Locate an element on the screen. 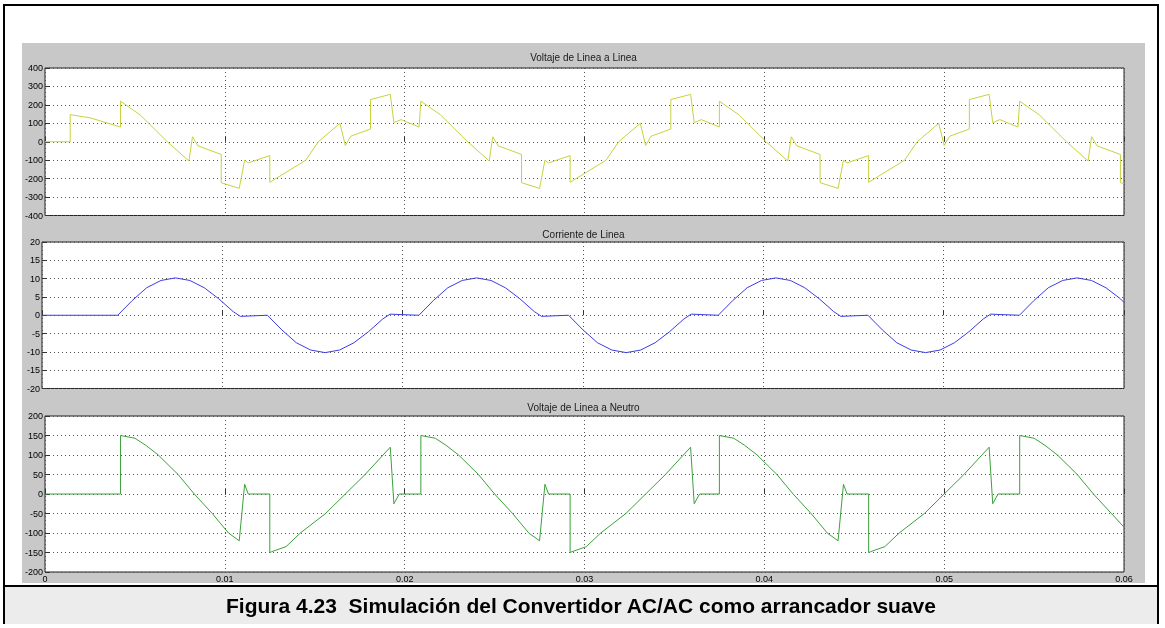 The width and height of the screenshot is (1165, 628). y-tick-label: 10 is located at coordinates (34, 278).